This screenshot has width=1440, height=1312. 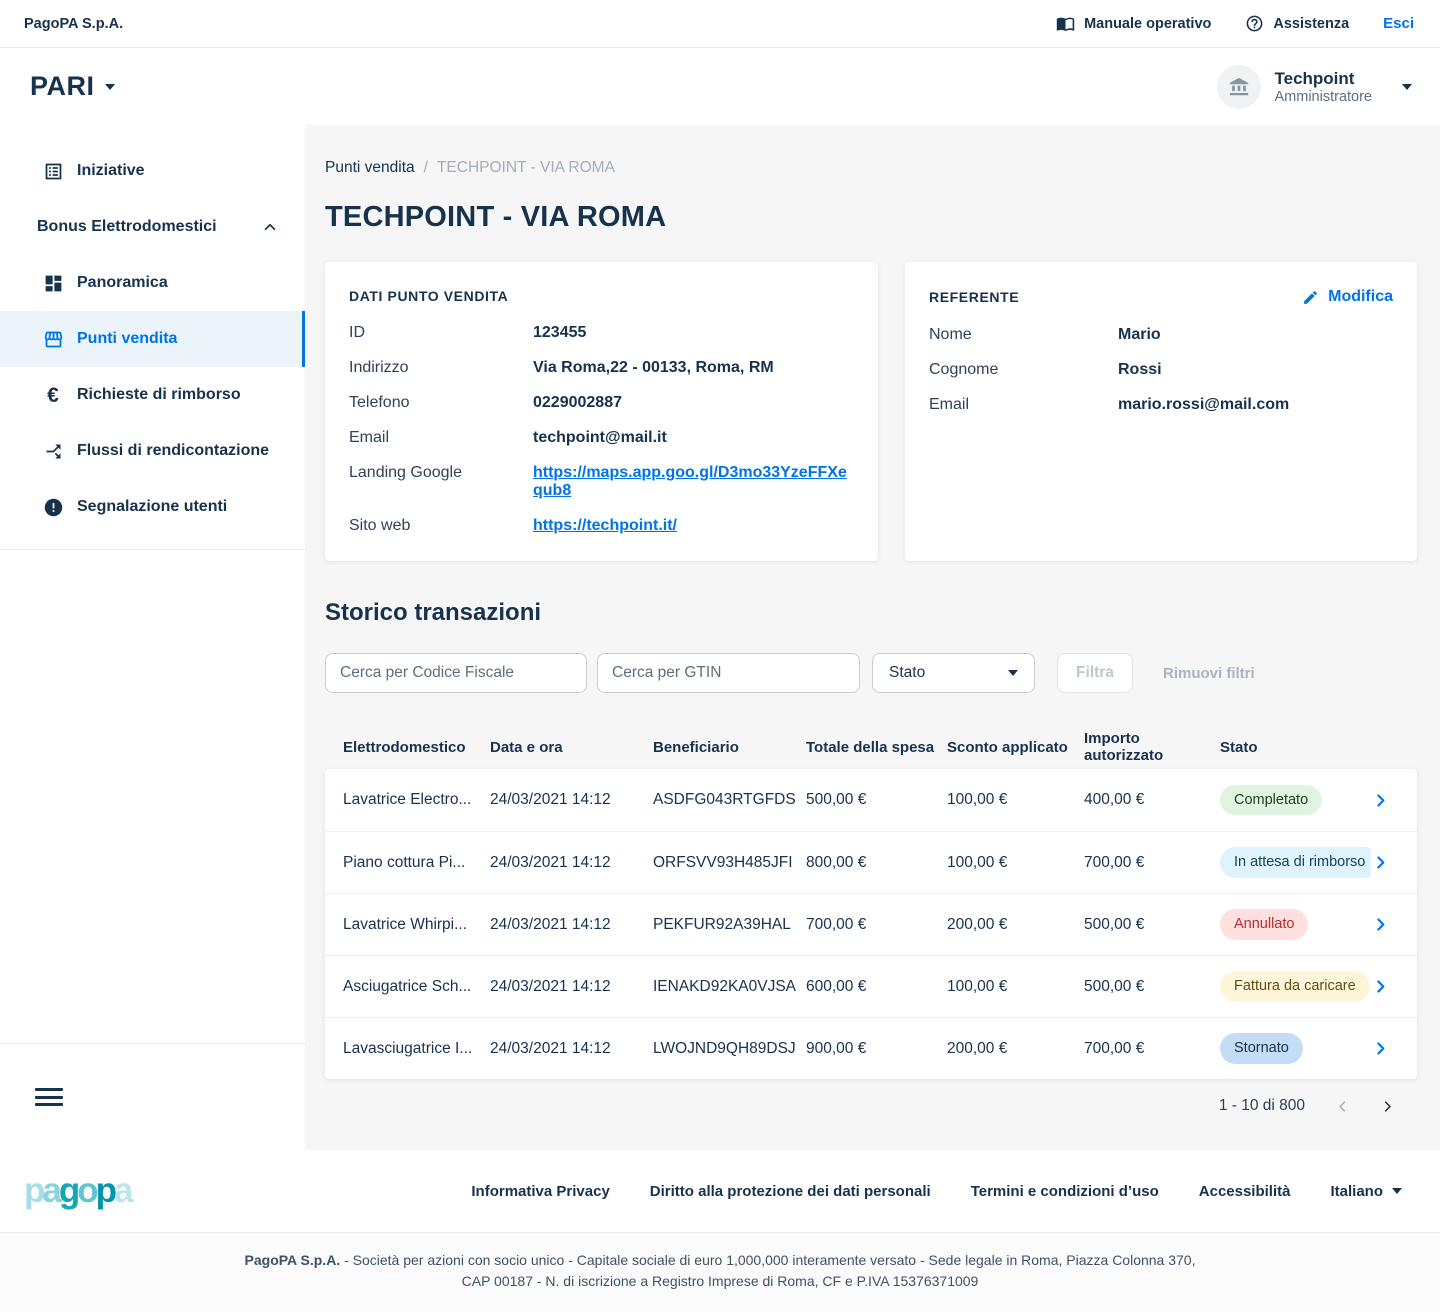 I want to click on sidebar-item-segnalazione-utenti: Segnalazione utenti, so click(x=152, y=507).